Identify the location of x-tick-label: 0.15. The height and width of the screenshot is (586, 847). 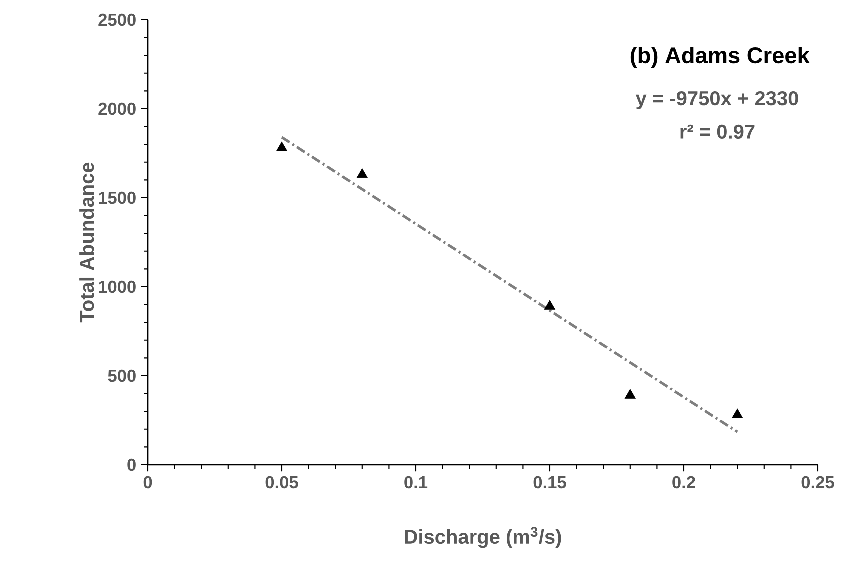
(550, 482).